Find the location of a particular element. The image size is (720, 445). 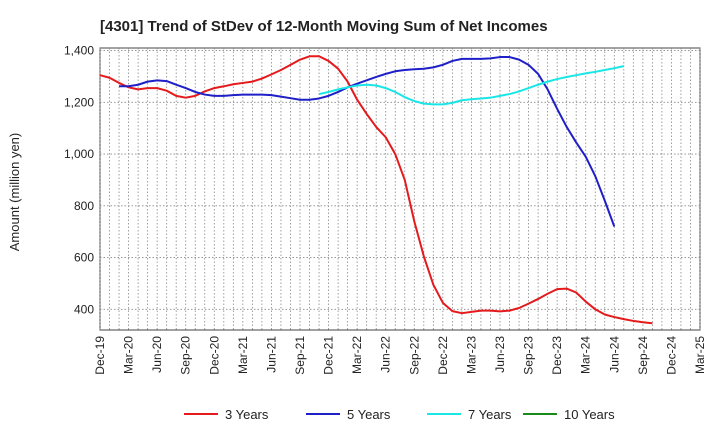

y-tick-label: 1,200 is located at coordinates (79, 102).